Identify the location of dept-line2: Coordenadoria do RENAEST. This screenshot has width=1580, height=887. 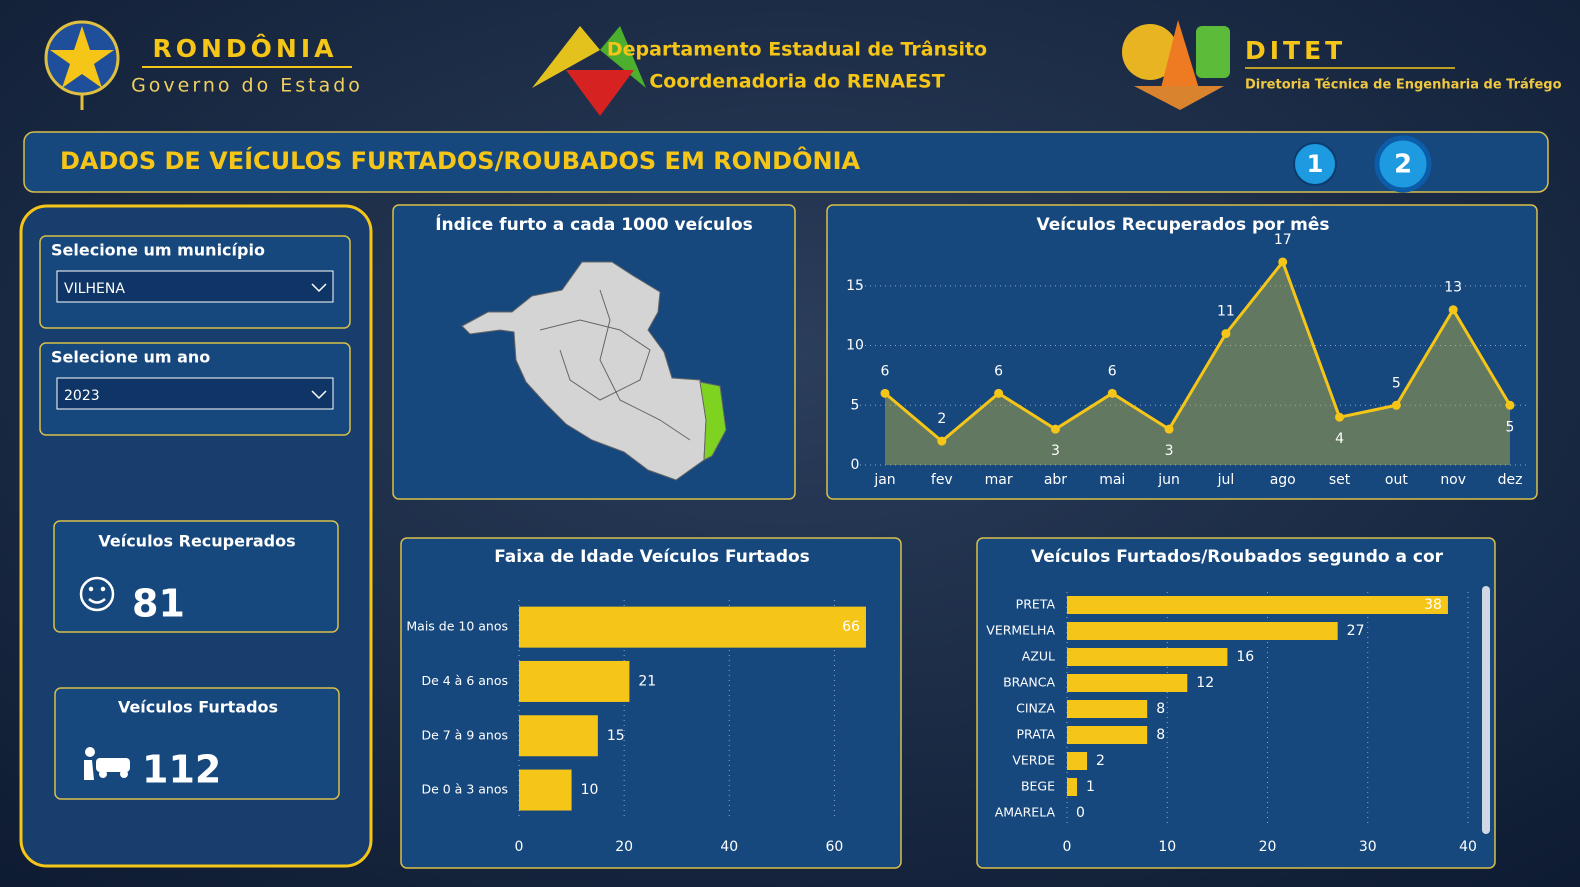
(796, 82).